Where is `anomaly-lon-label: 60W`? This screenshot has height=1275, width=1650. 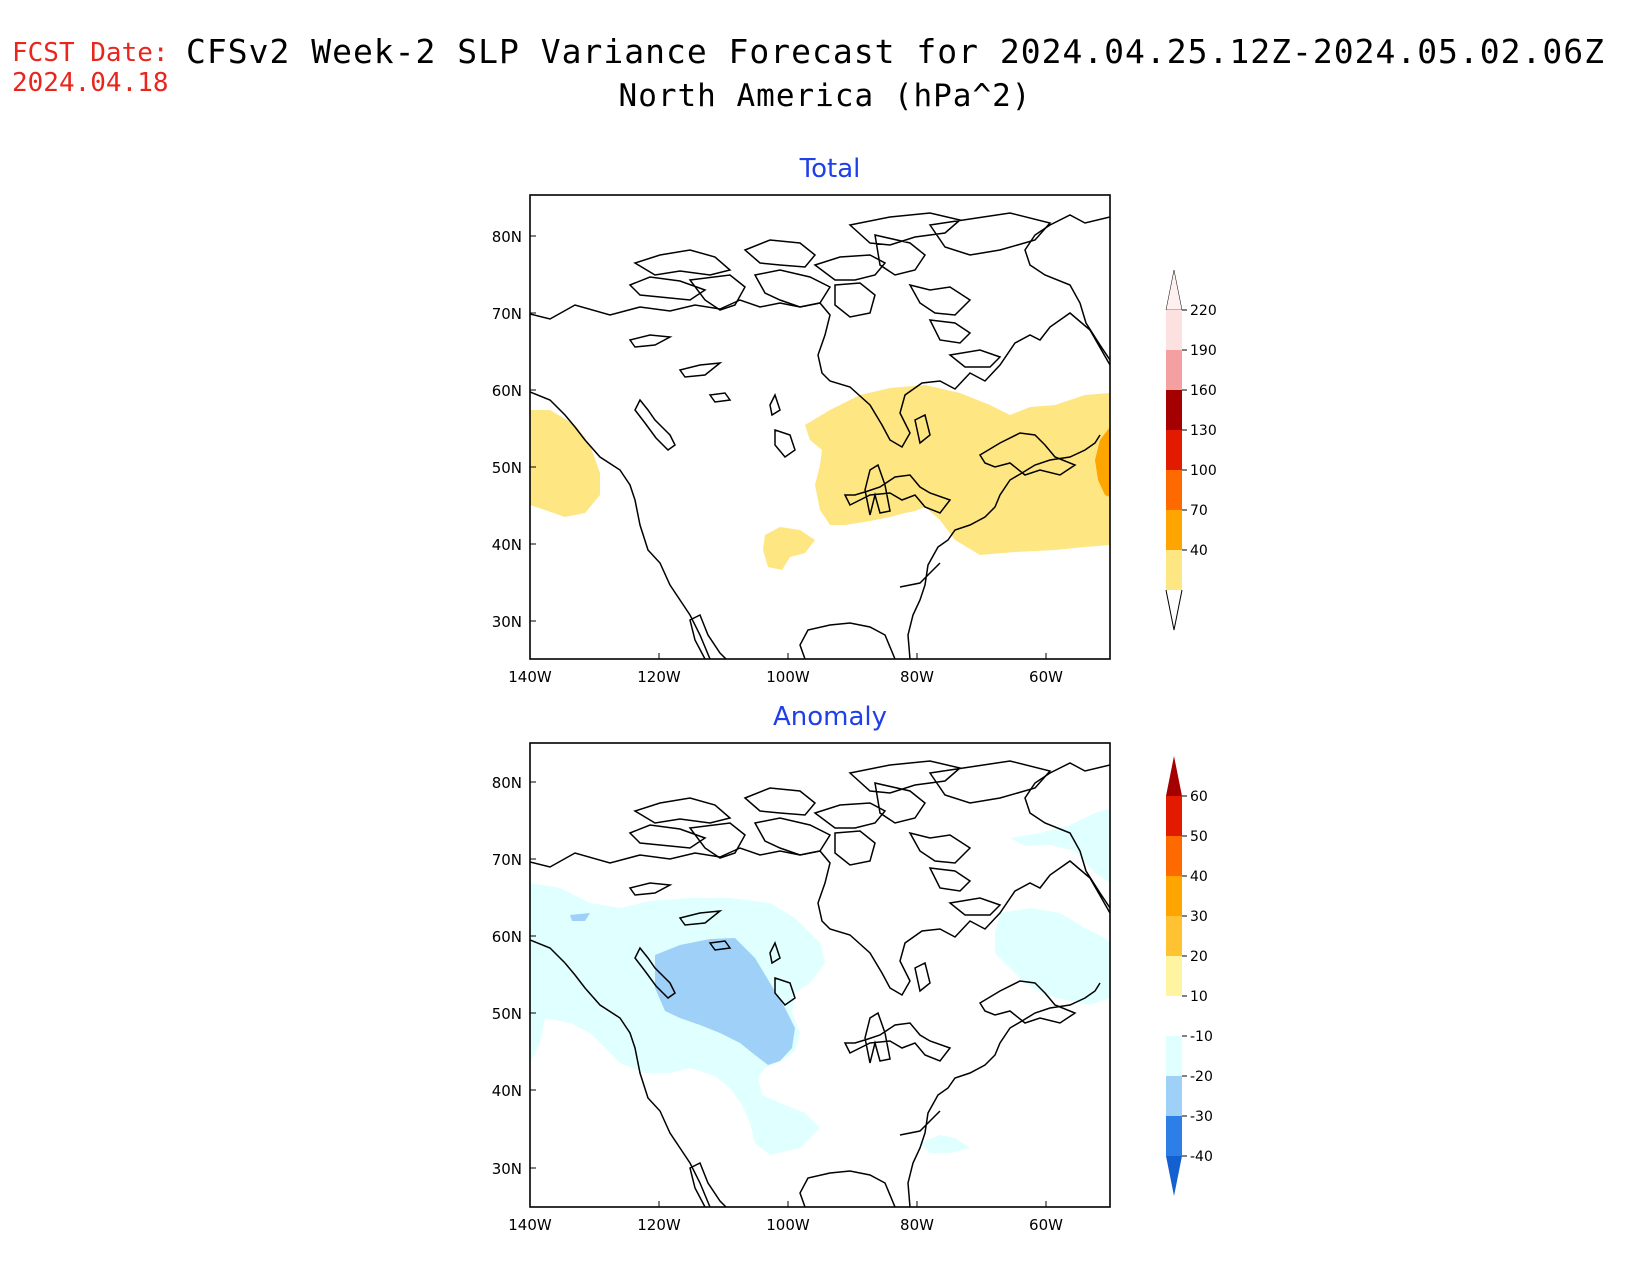 anomaly-lon-label: 60W is located at coordinates (1046, 1225).